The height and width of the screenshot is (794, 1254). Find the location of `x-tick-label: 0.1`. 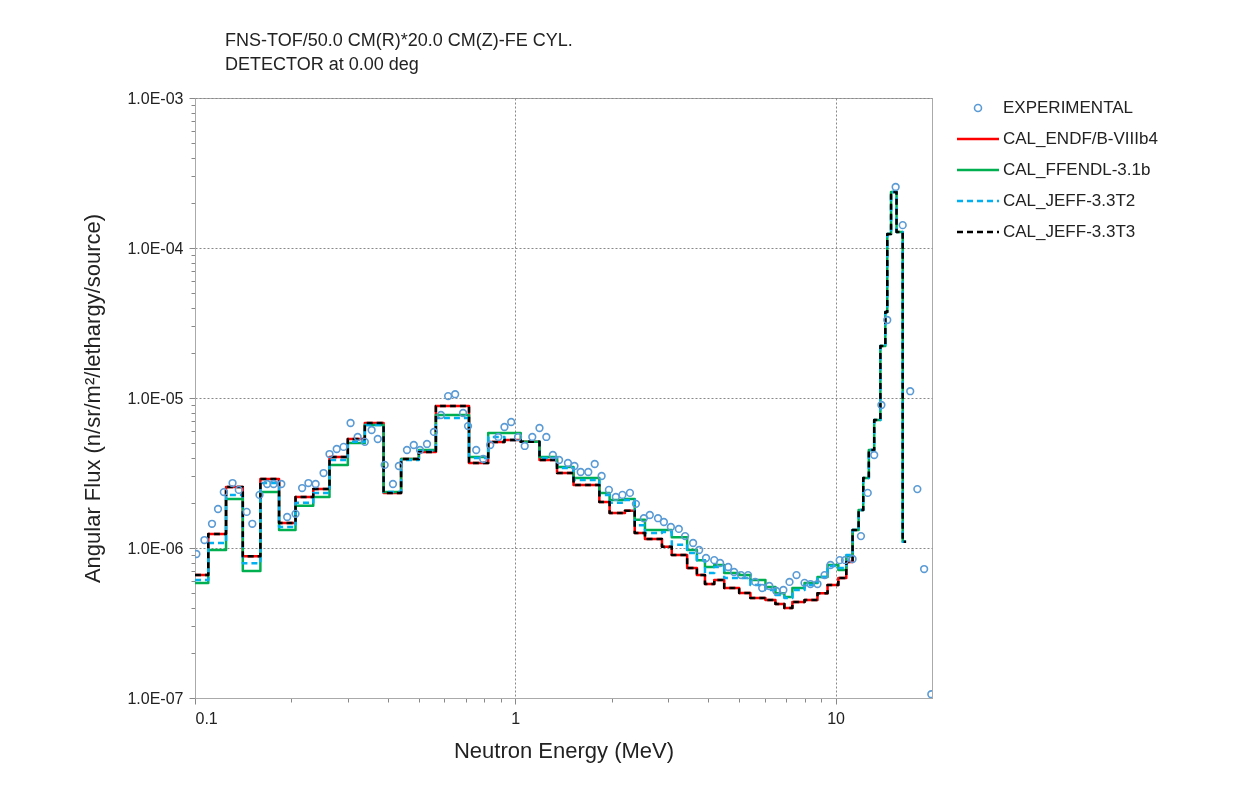

x-tick-label: 0.1 is located at coordinates (206, 718).